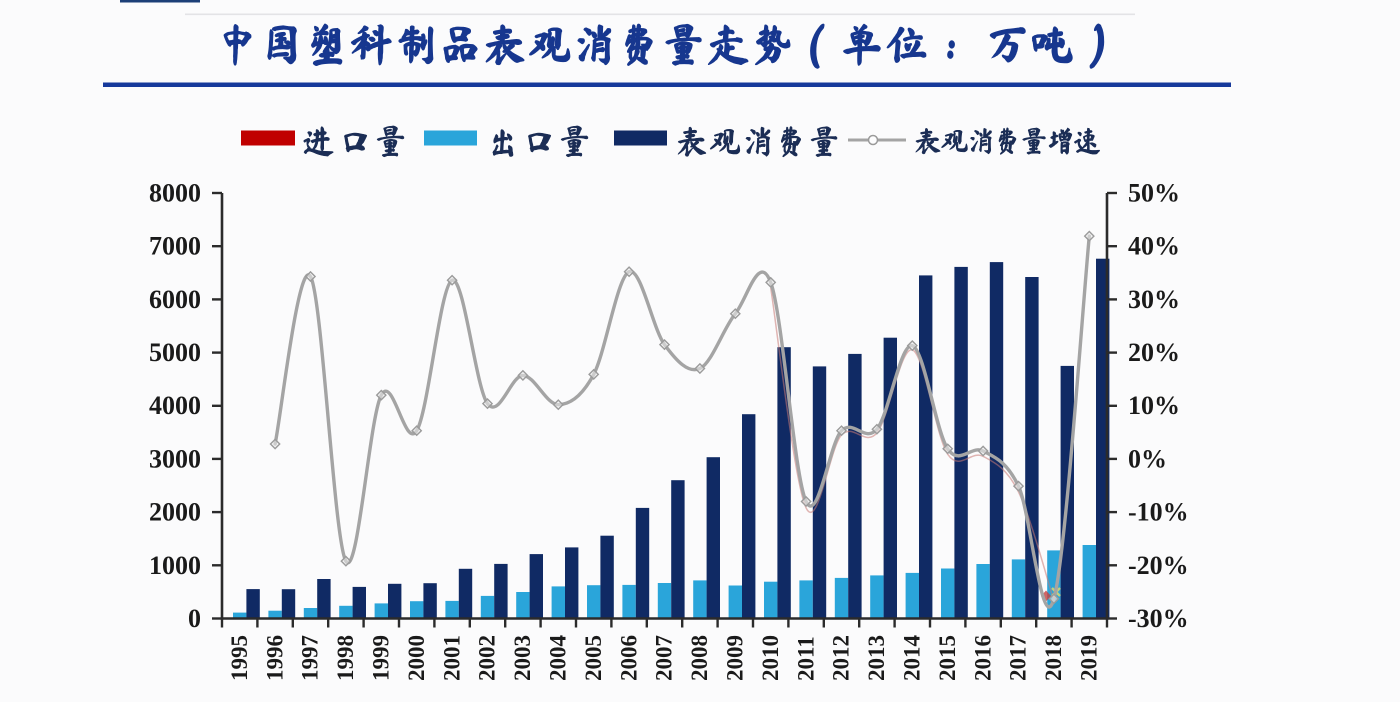  What do you see at coordinates (876, 658) in the screenshot?
I see `svg-text: 2013` at bounding box center [876, 658].